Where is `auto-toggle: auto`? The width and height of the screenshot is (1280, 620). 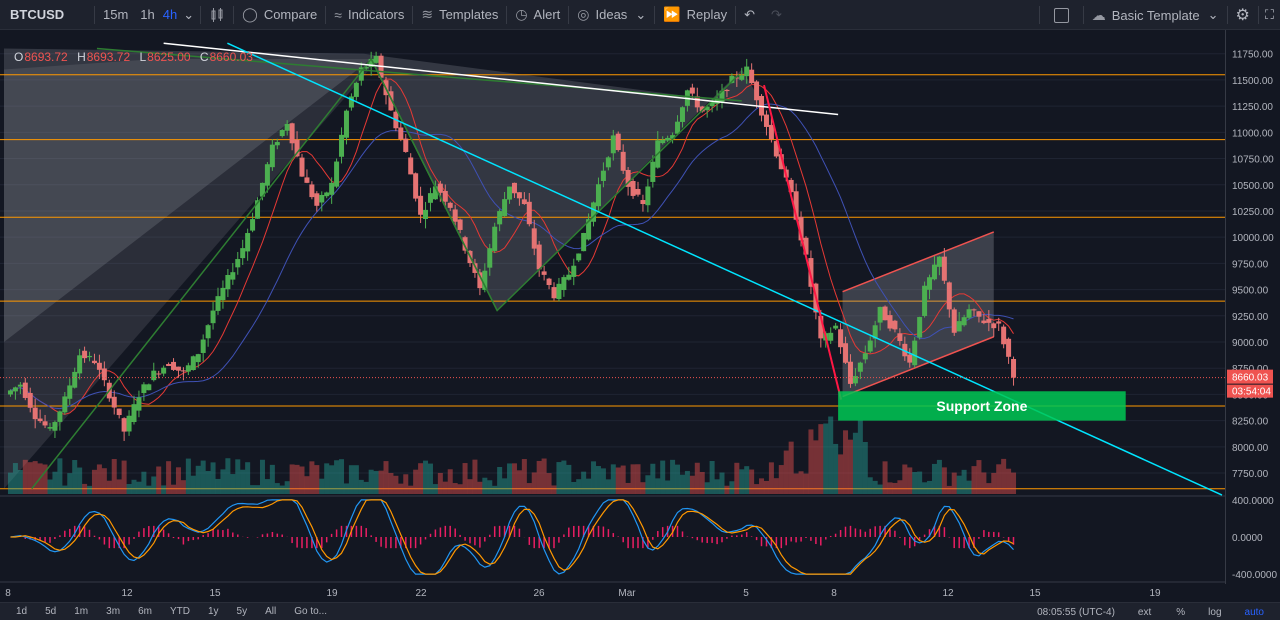
auto-toggle: auto is located at coordinates (1254, 612).